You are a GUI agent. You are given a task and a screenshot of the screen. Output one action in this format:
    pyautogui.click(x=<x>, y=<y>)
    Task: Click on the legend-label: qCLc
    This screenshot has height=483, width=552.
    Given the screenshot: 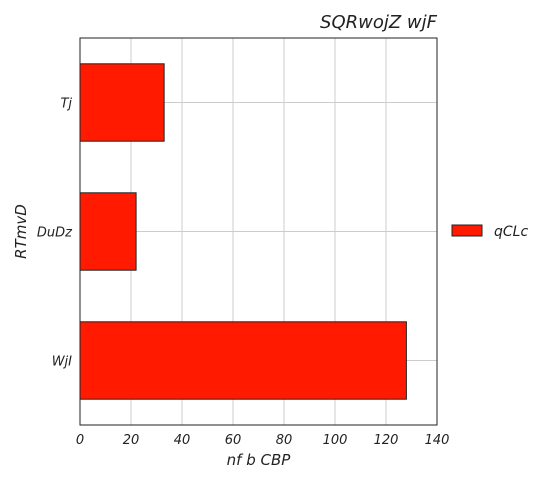 What is the action you would take?
    pyautogui.click(x=511, y=232)
    